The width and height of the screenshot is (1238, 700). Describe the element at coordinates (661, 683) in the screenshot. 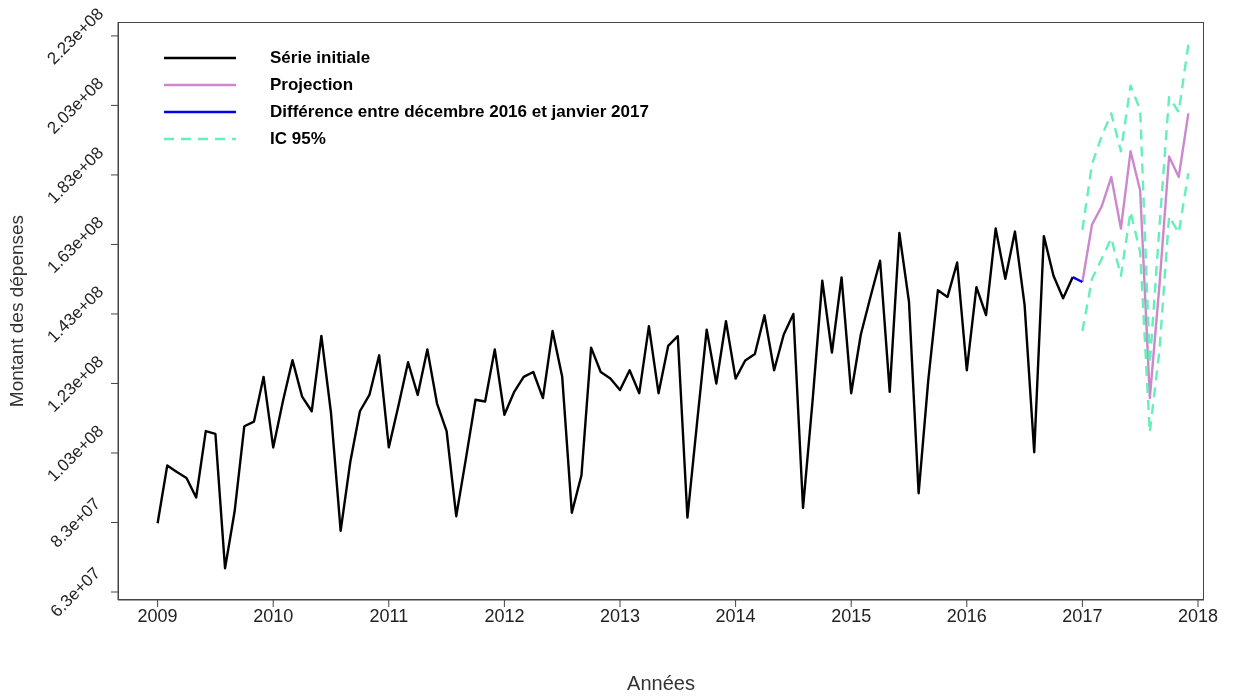

I see `x-axis-title: Années` at that location.